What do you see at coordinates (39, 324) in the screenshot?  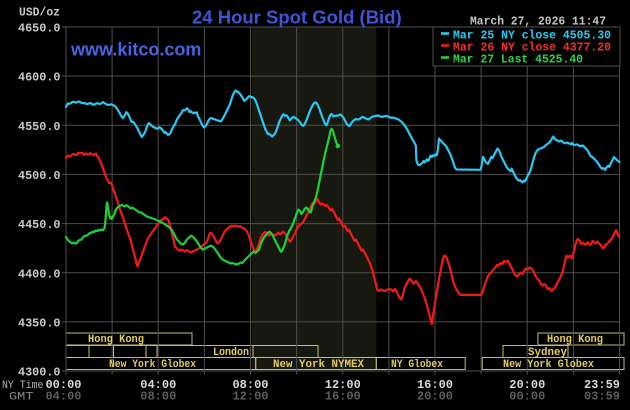 I see `svg-text: 4350.0` at bounding box center [39, 324].